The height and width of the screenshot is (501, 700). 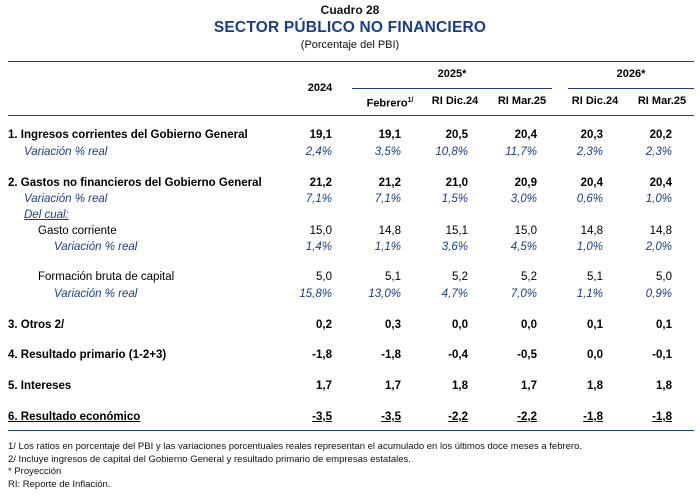 What do you see at coordinates (664, 386) in the screenshot?
I see `cell-ri-mar25-2026: 1,8` at bounding box center [664, 386].